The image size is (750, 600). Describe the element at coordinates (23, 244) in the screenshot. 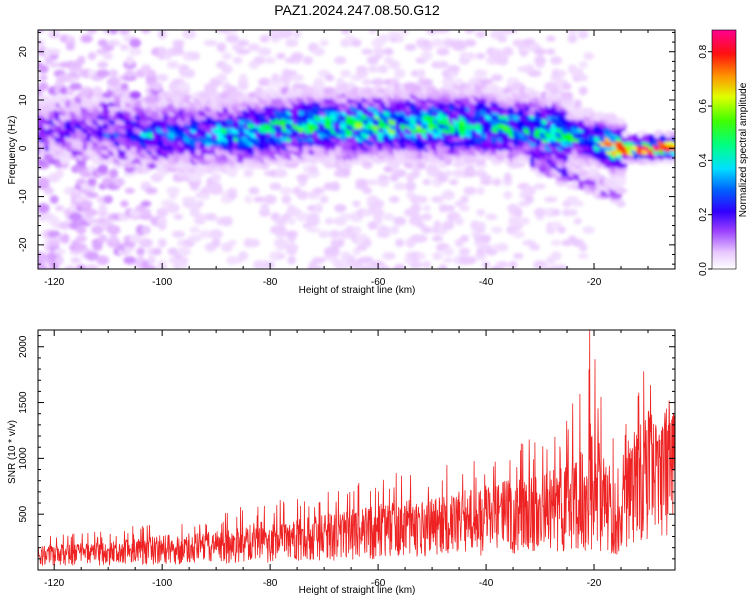

I see `spectrogram-y-tick-label: -20` at that location.